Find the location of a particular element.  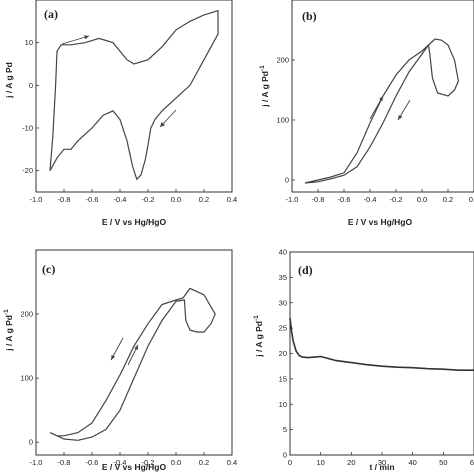

panel-d-x-tick-label: 50 is located at coordinates (443, 462).